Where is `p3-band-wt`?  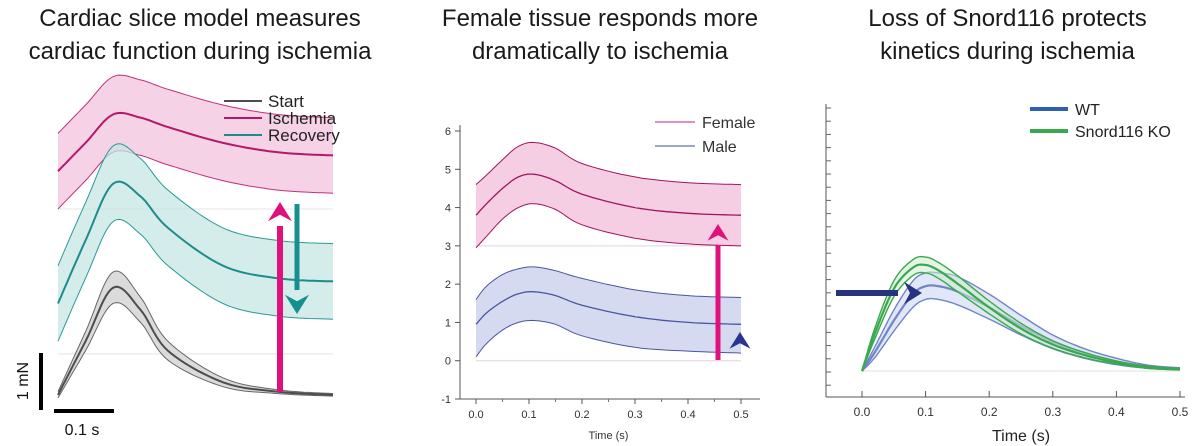 p3-band-wt is located at coordinates (1021, 321).